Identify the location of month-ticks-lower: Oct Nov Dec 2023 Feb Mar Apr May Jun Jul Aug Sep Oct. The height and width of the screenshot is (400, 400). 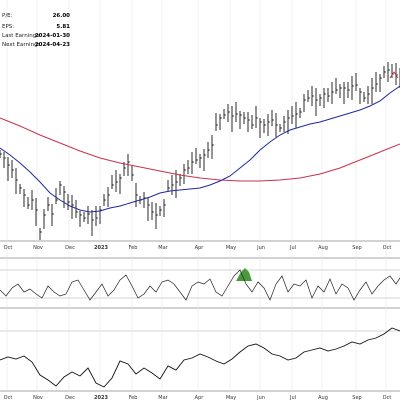
(198, 397).